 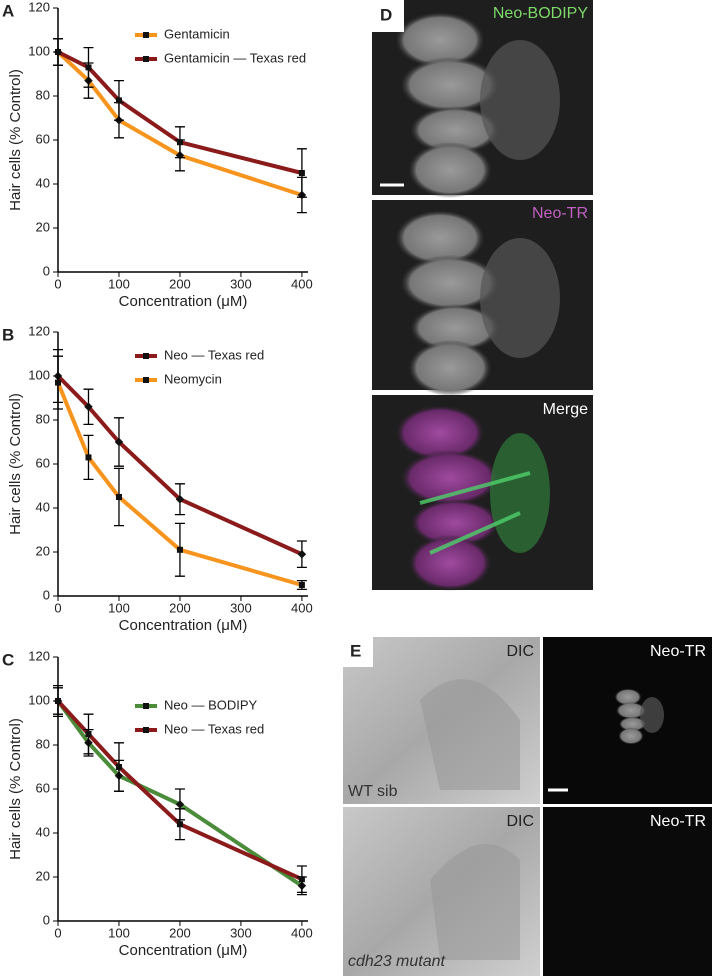 What do you see at coordinates (8, 10) in the screenshot?
I see `panel-label: A` at bounding box center [8, 10].